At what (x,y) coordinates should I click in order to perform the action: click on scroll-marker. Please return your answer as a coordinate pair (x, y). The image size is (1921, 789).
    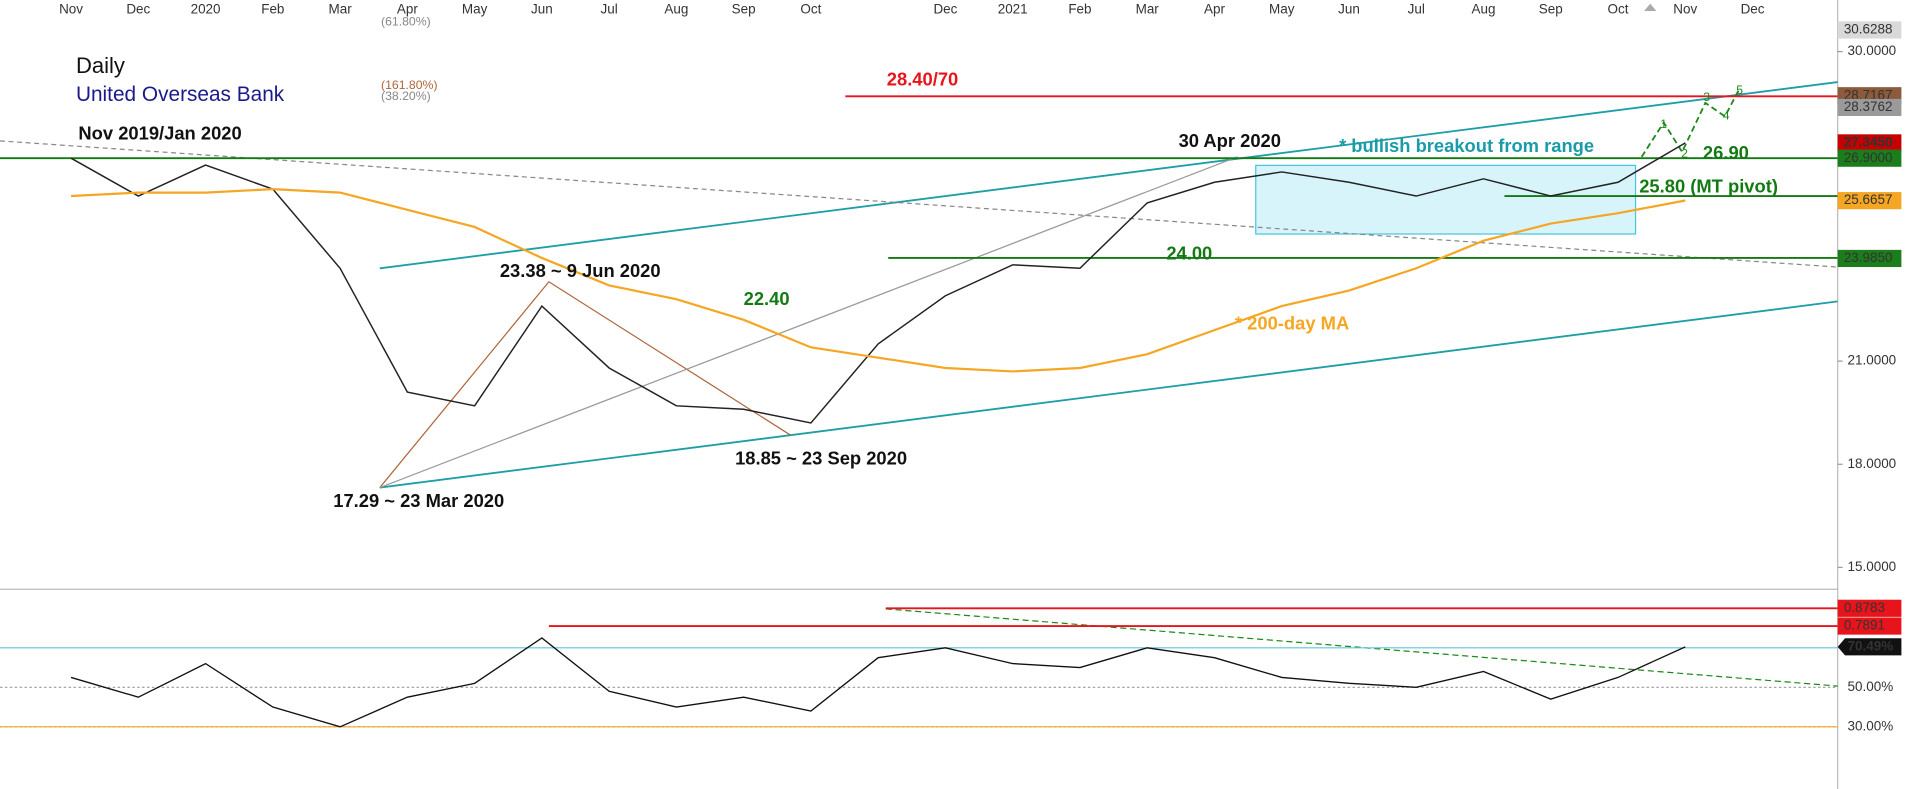
    Looking at the image, I should click on (1650, 7).